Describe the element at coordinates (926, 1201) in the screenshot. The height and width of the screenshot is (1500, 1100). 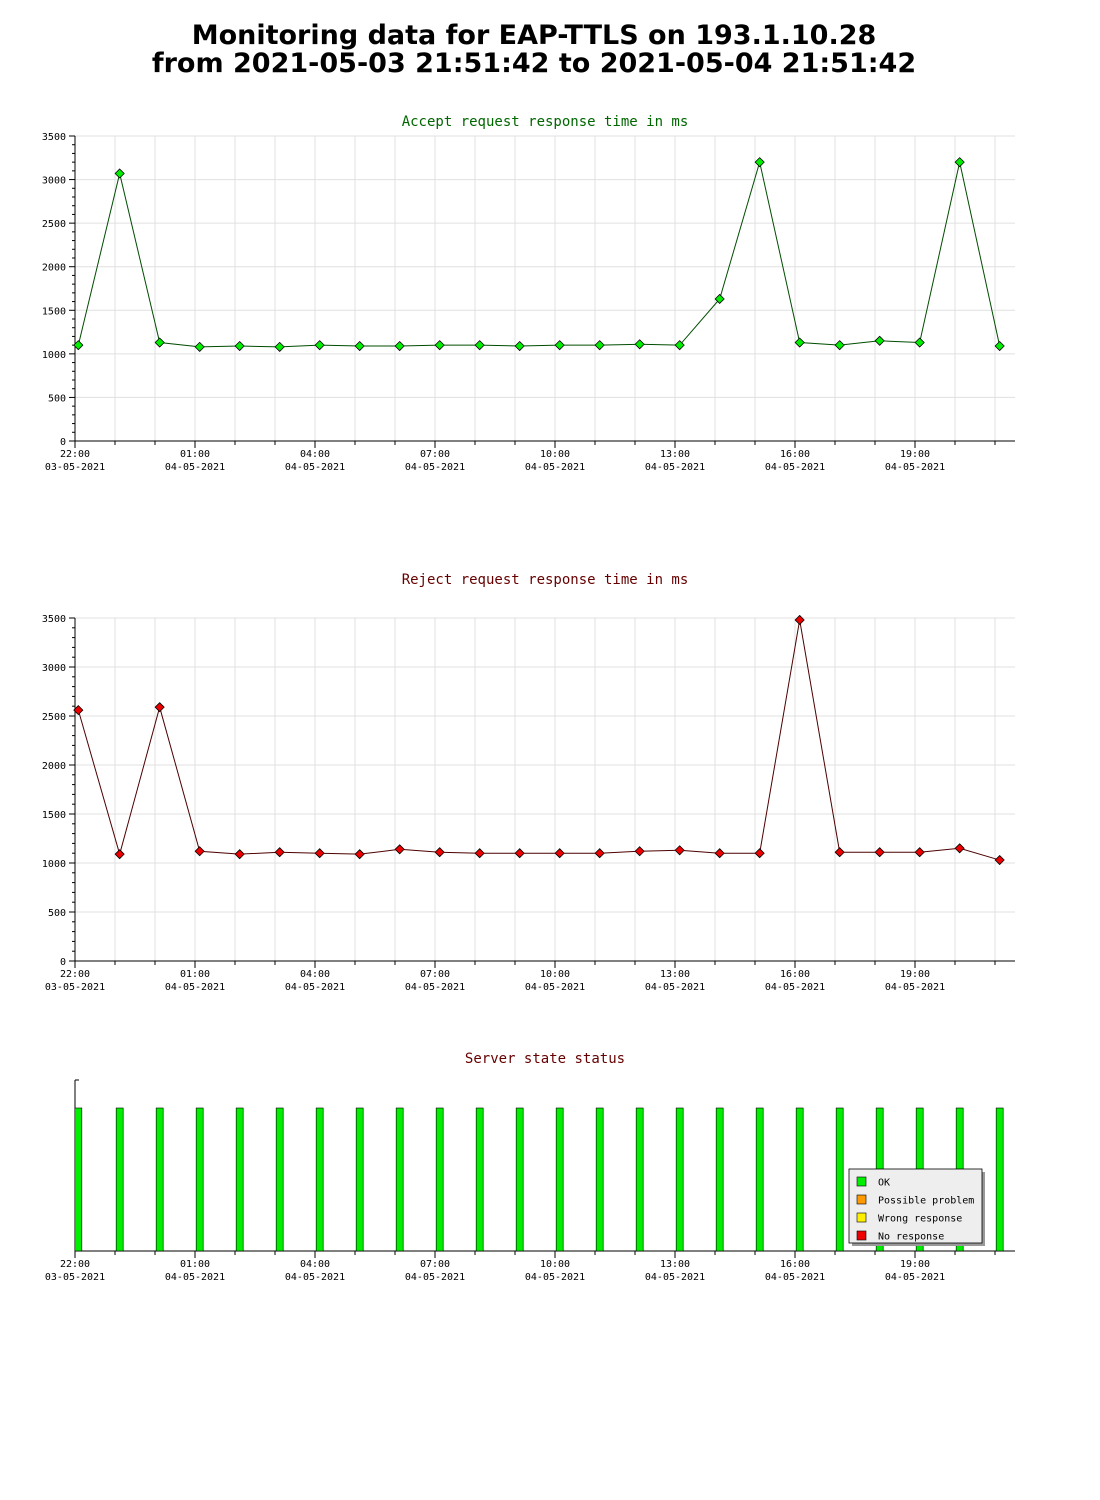
I see `legend-label: Possible problem` at that location.